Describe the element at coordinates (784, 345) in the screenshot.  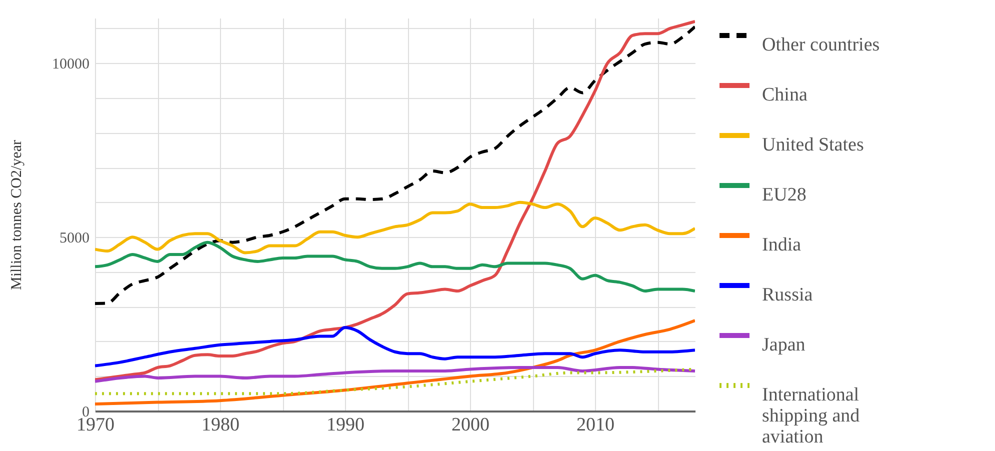
I see `legend-label: Japan` at that location.